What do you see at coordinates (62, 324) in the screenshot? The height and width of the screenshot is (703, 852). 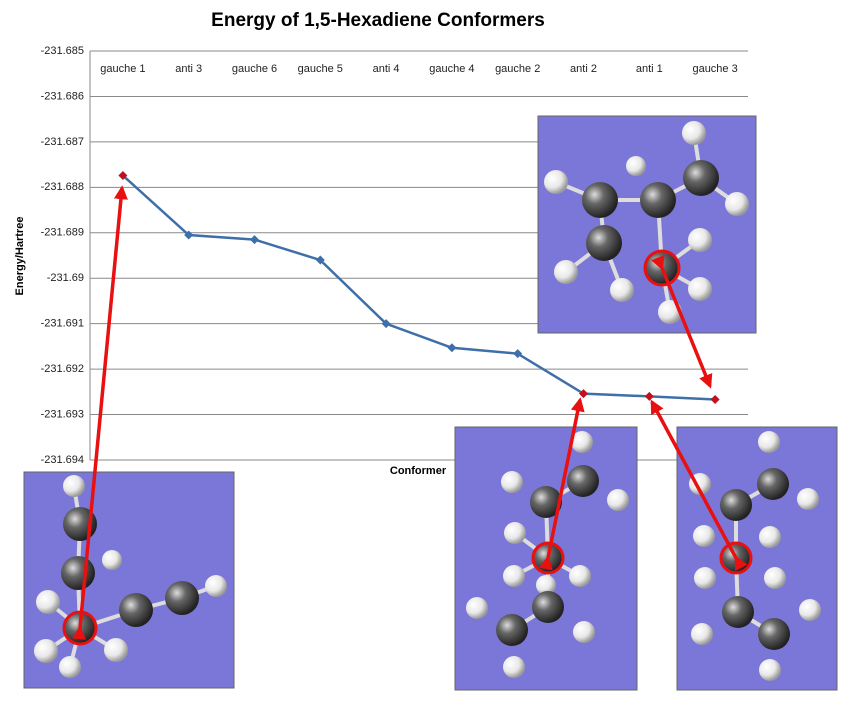 I see `y-tick-label: -231.691` at bounding box center [62, 324].